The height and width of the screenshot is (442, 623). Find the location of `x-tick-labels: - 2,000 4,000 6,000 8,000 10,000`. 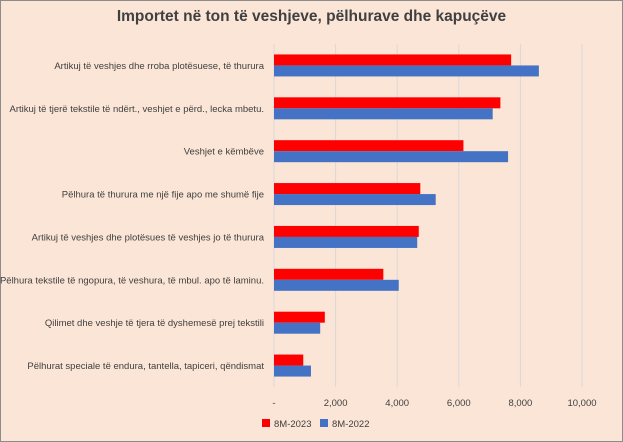

x-tick-labels: - 2,000 4,000 6,000 8,000 10,000 is located at coordinates (434, 403).